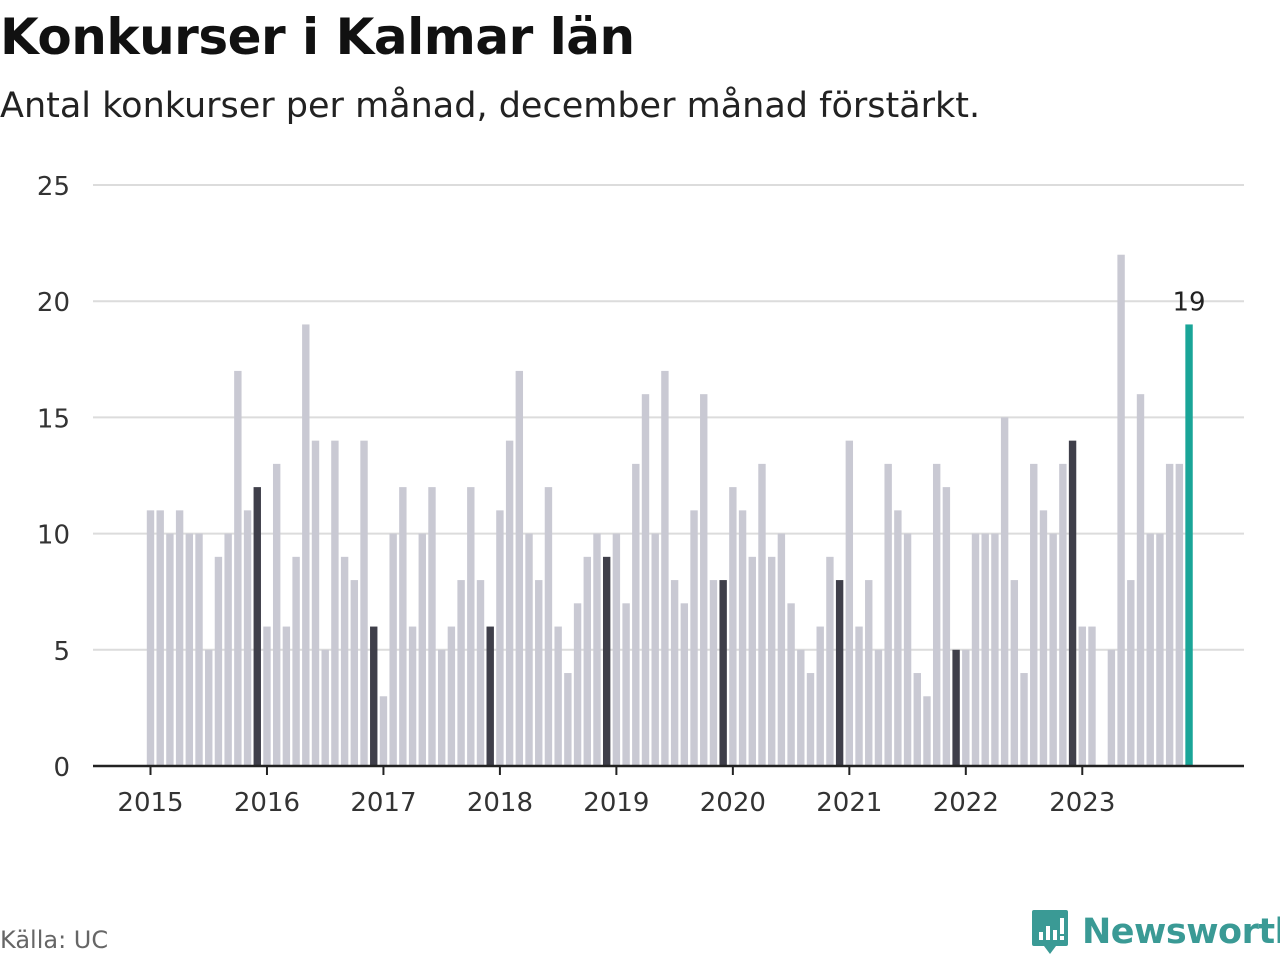 The image size is (1280, 960). Describe the element at coordinates (53, 303) in the screenshot. I see `y-tick-label: 20` at that location.